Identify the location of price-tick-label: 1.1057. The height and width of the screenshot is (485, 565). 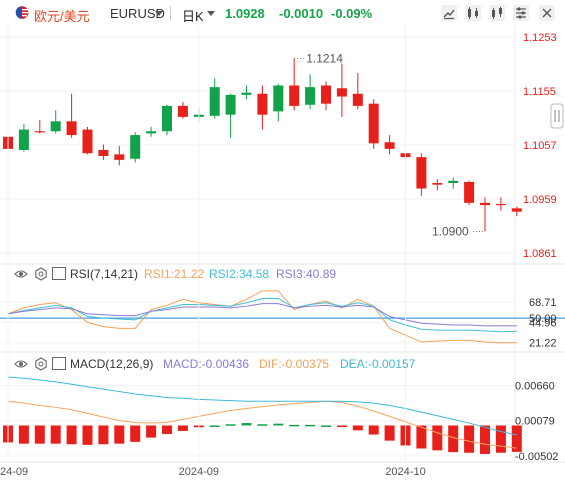
(540, 146).